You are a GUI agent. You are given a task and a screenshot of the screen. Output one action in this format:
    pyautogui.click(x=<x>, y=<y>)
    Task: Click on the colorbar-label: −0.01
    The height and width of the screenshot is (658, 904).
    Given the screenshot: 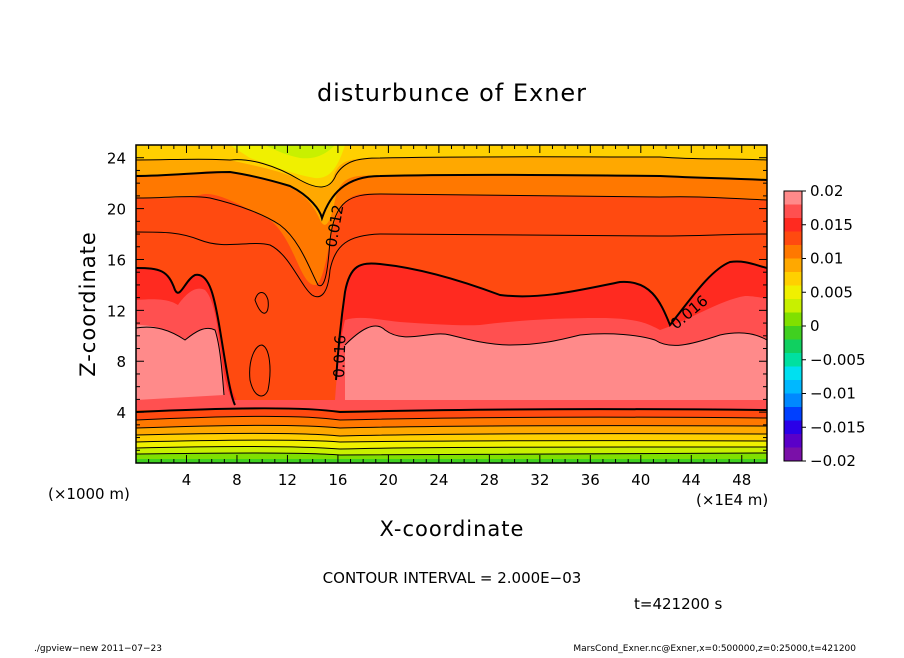 What is the action you would take?
    pyautogui.click(x=833, y=394)
    